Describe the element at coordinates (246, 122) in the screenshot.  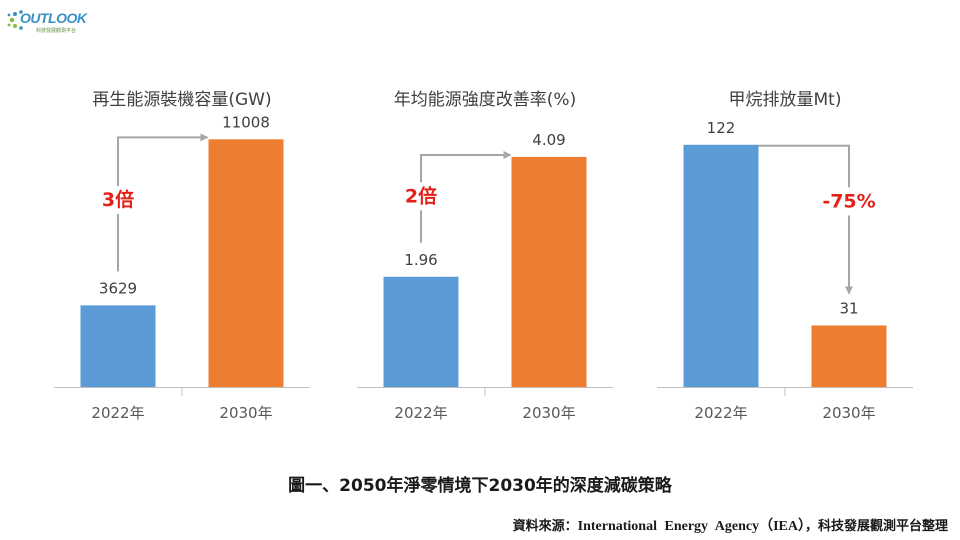
I see `data-label: 11008` at that location.